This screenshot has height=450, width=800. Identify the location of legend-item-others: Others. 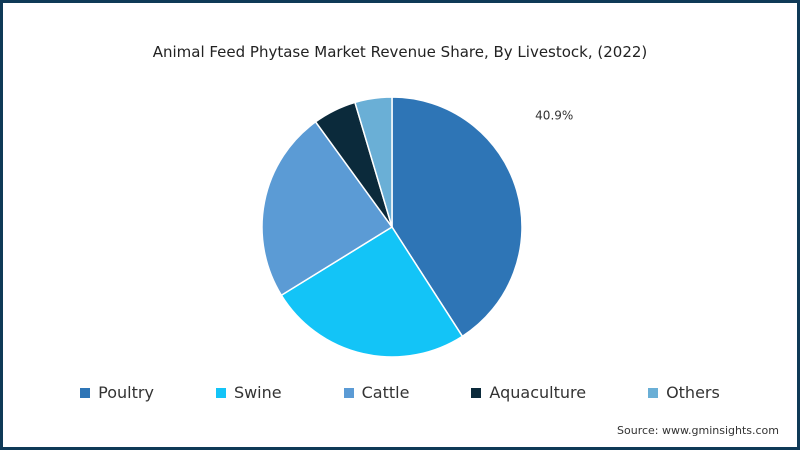
(684, 392).